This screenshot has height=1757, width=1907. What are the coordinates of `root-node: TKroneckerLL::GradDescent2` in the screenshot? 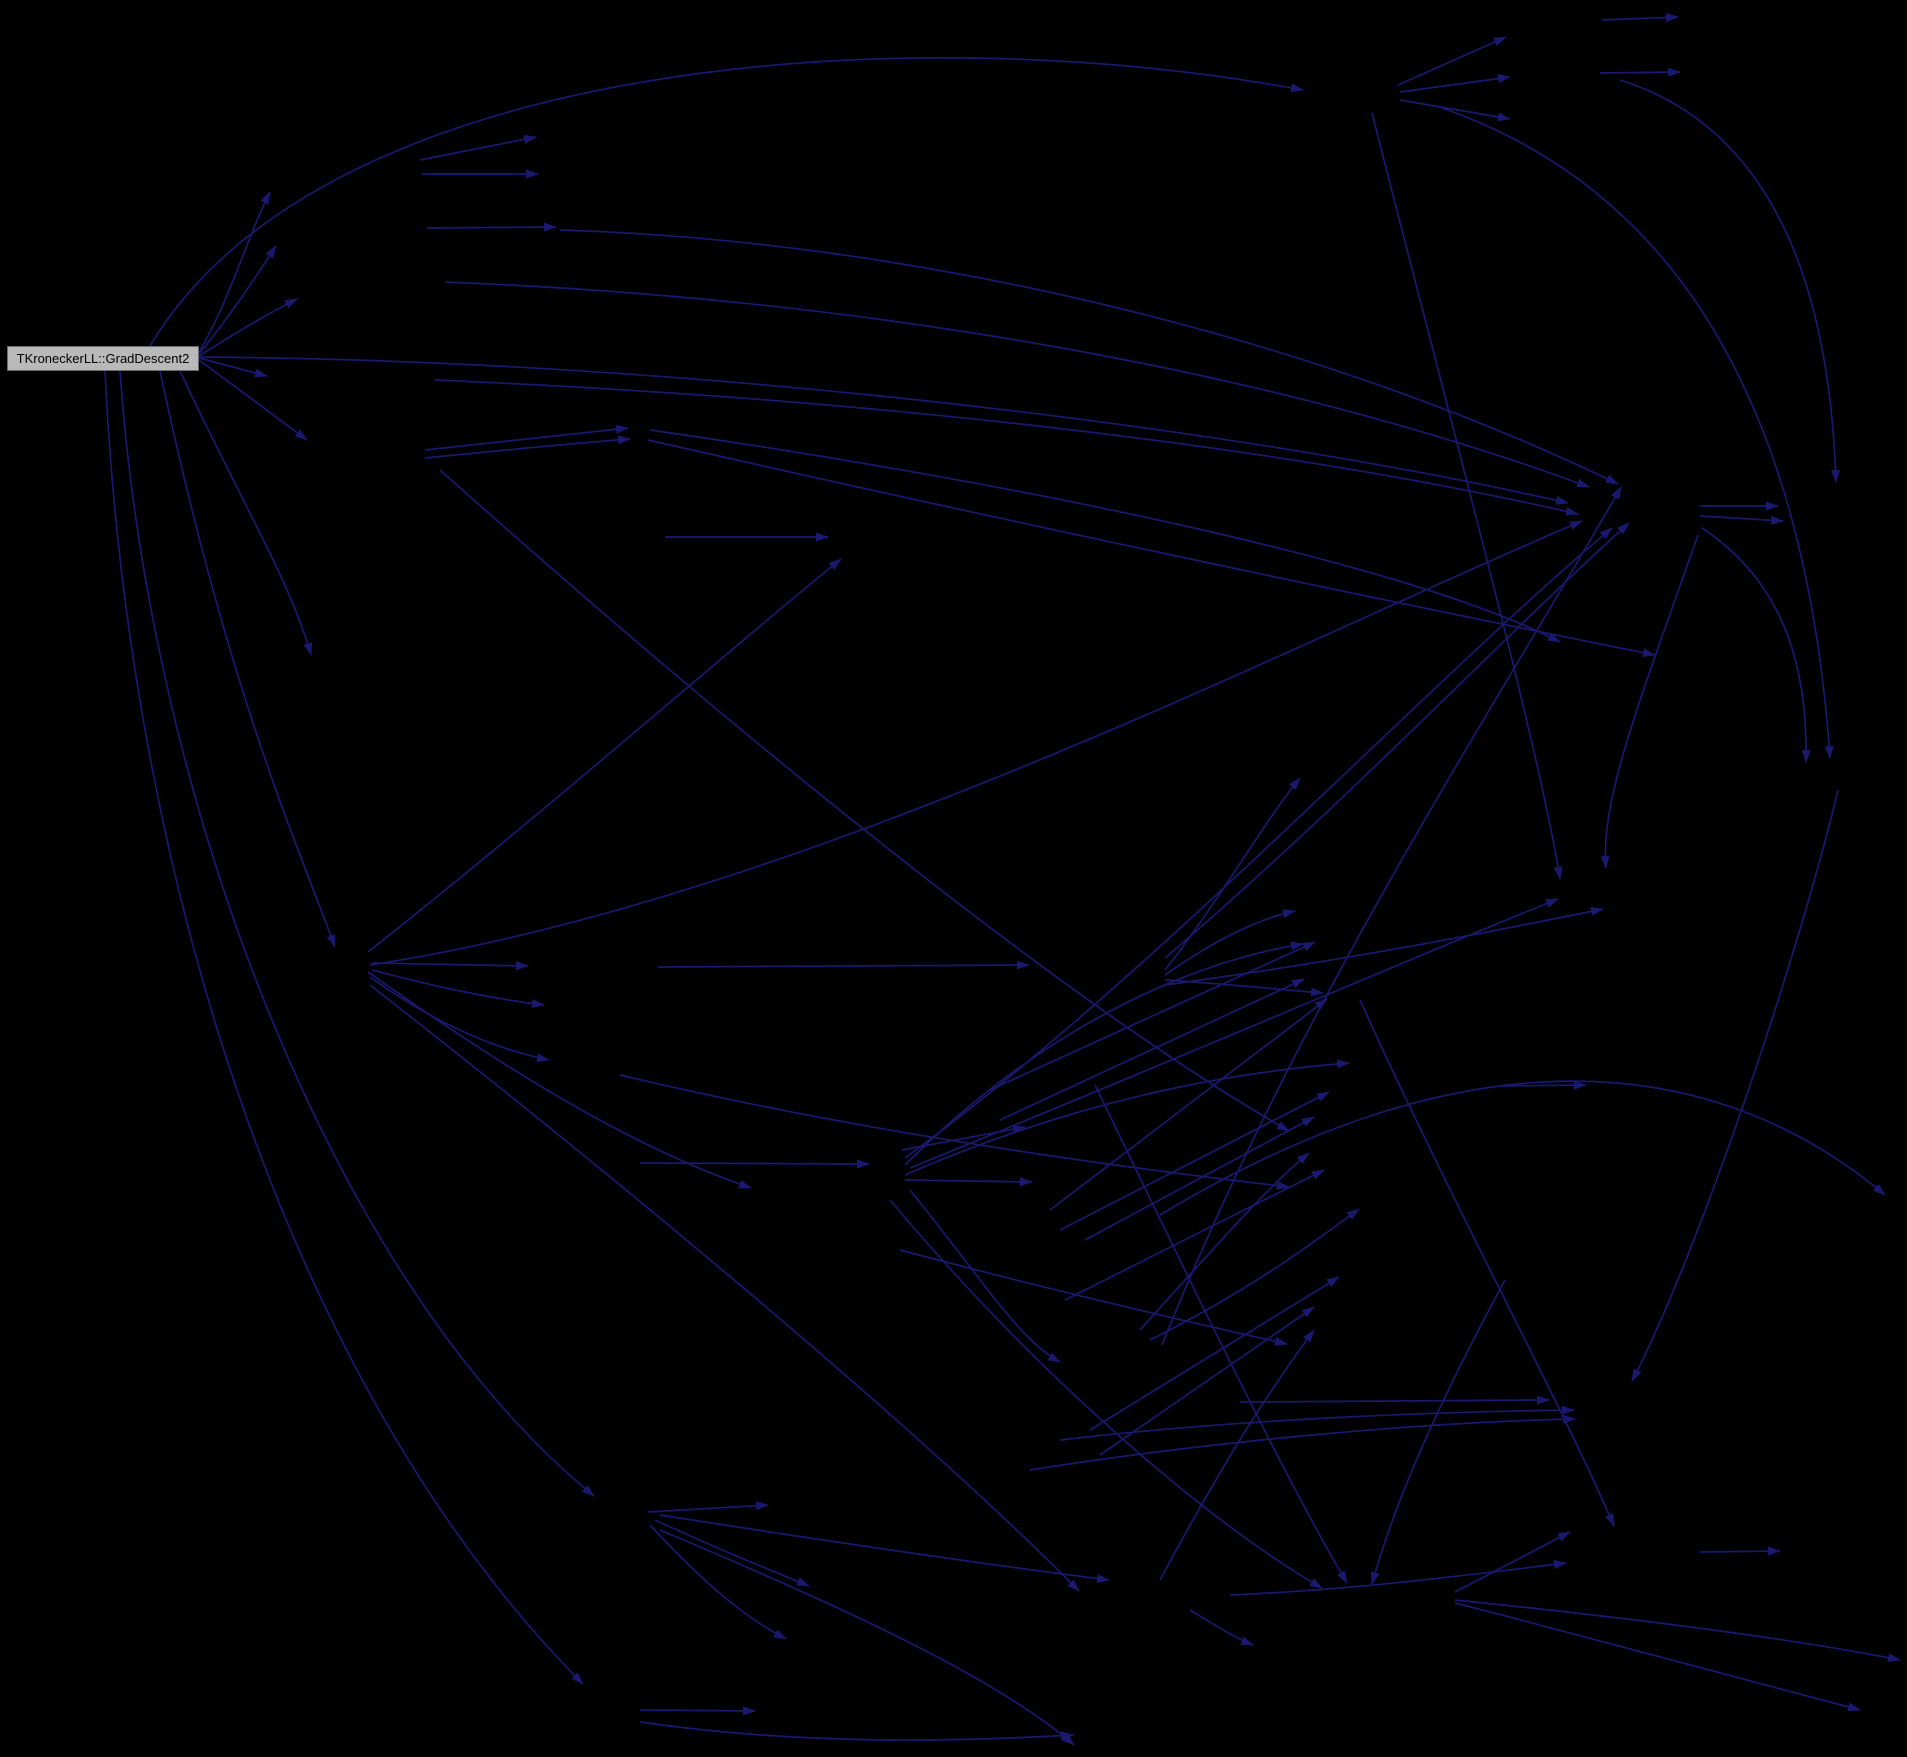 It's located at (103, 358).